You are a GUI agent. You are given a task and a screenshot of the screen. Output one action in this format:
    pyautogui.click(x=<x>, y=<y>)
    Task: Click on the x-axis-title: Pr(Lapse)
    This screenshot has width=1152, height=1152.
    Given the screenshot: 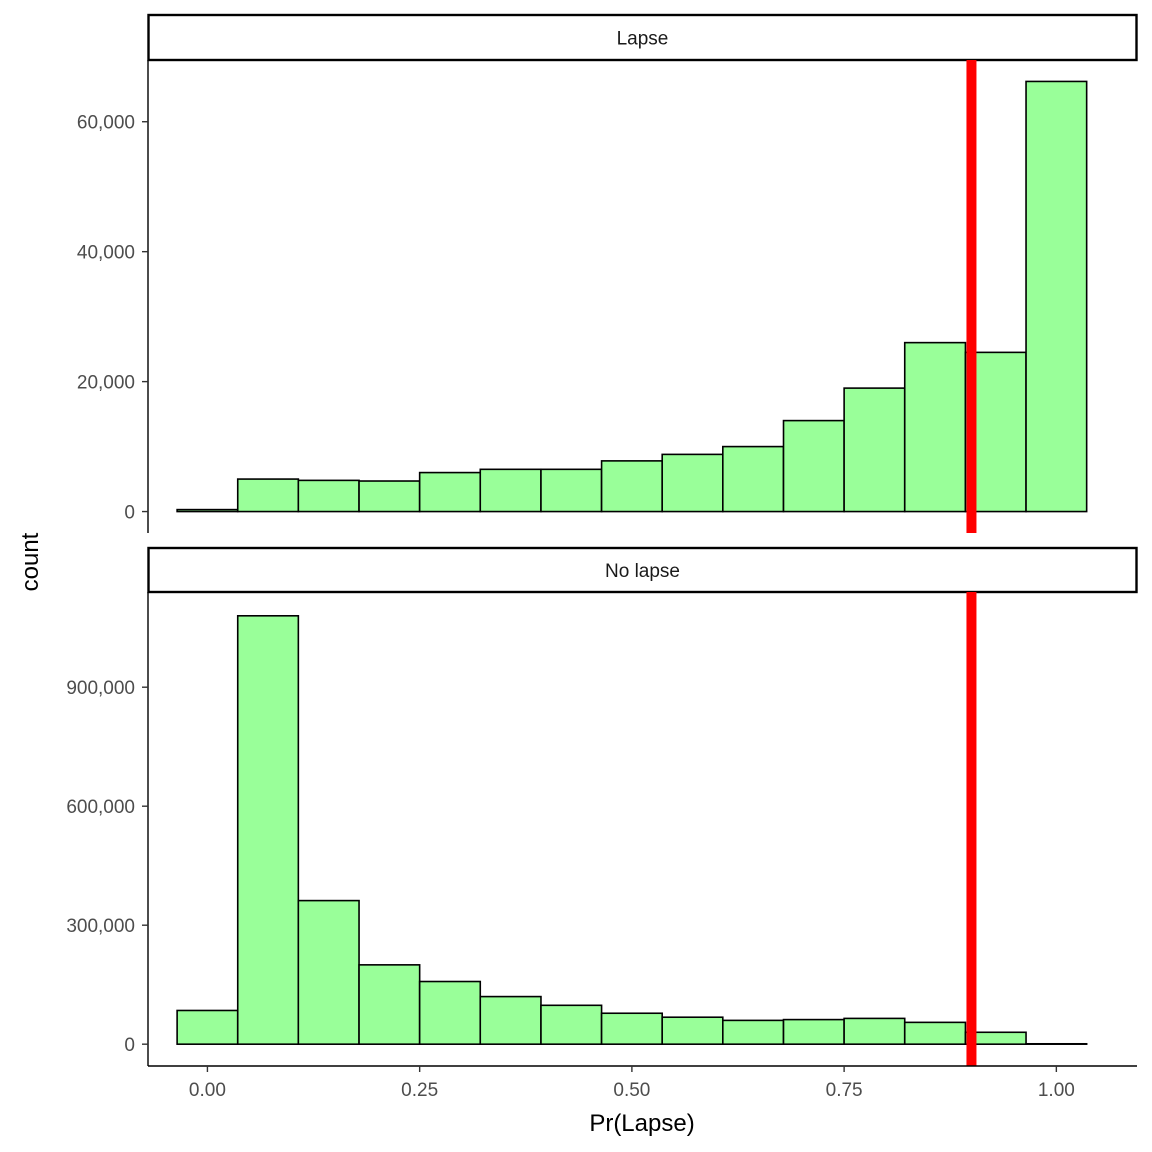 What is the action you would take?
    pyautogui.click(x=641, y=1123)
    